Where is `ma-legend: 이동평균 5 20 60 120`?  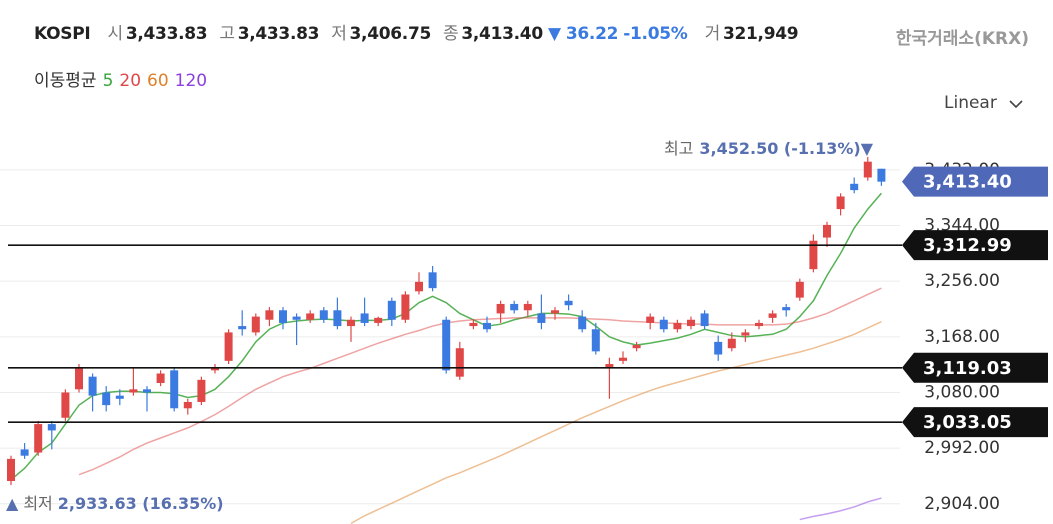
ma-legend: 이동평균 5 20 60 120 is located at coordinates (120, 78).